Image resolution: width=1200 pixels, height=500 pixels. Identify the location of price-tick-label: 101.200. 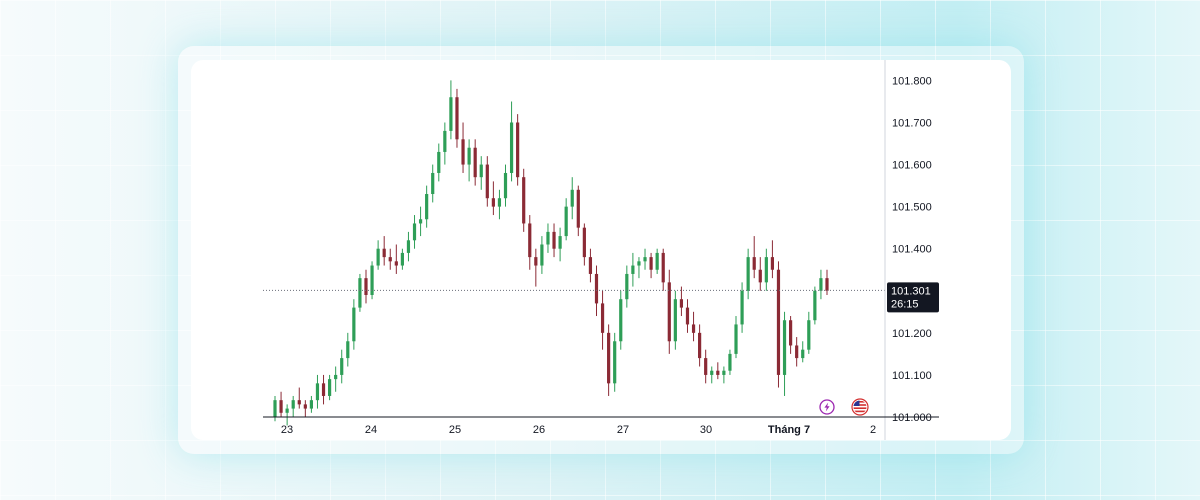
(912, 334).